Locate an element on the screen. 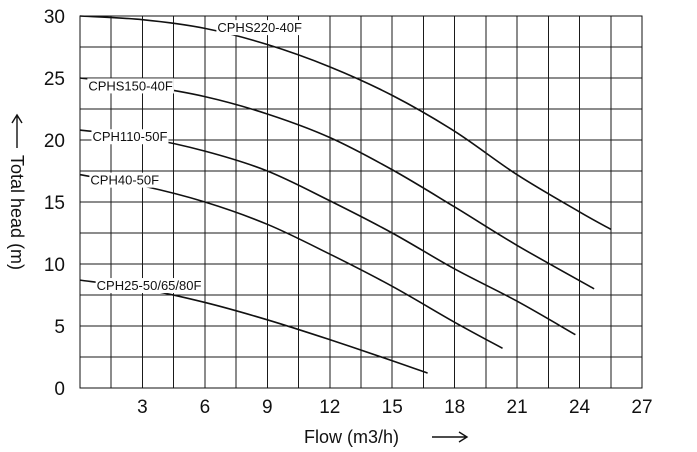  y-tick-label: 10 is located at coordinates (54, 265).